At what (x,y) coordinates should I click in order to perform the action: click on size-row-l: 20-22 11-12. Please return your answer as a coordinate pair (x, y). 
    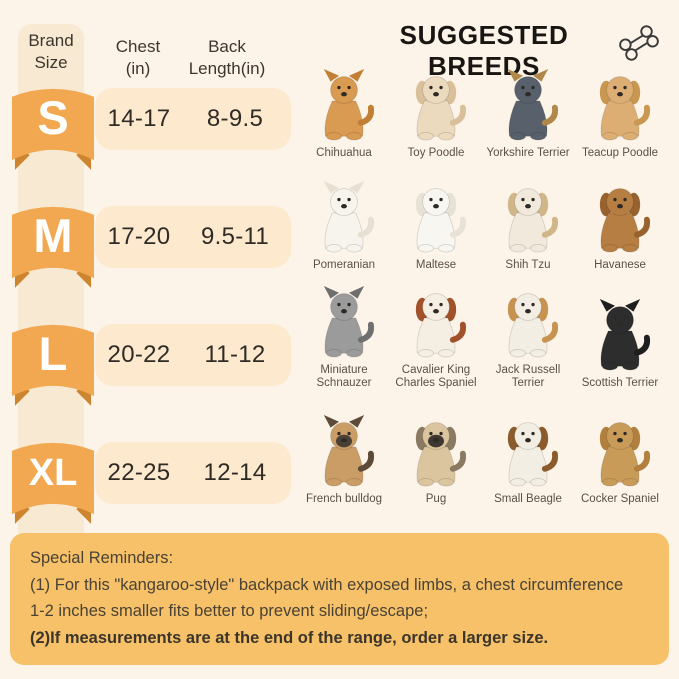
    Looking at the image, I should click on (193, 355).